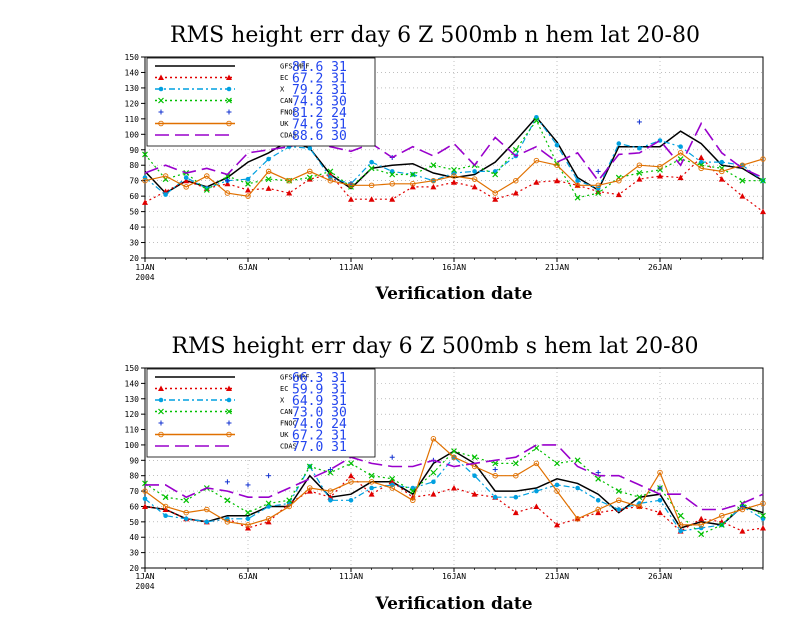 Image resolution: width=800 pixels, height=627 pixels. Describe the element at coordinates (251, 413) in the screenshot. I see `legend-item: CAN 73.0 30` at that location.